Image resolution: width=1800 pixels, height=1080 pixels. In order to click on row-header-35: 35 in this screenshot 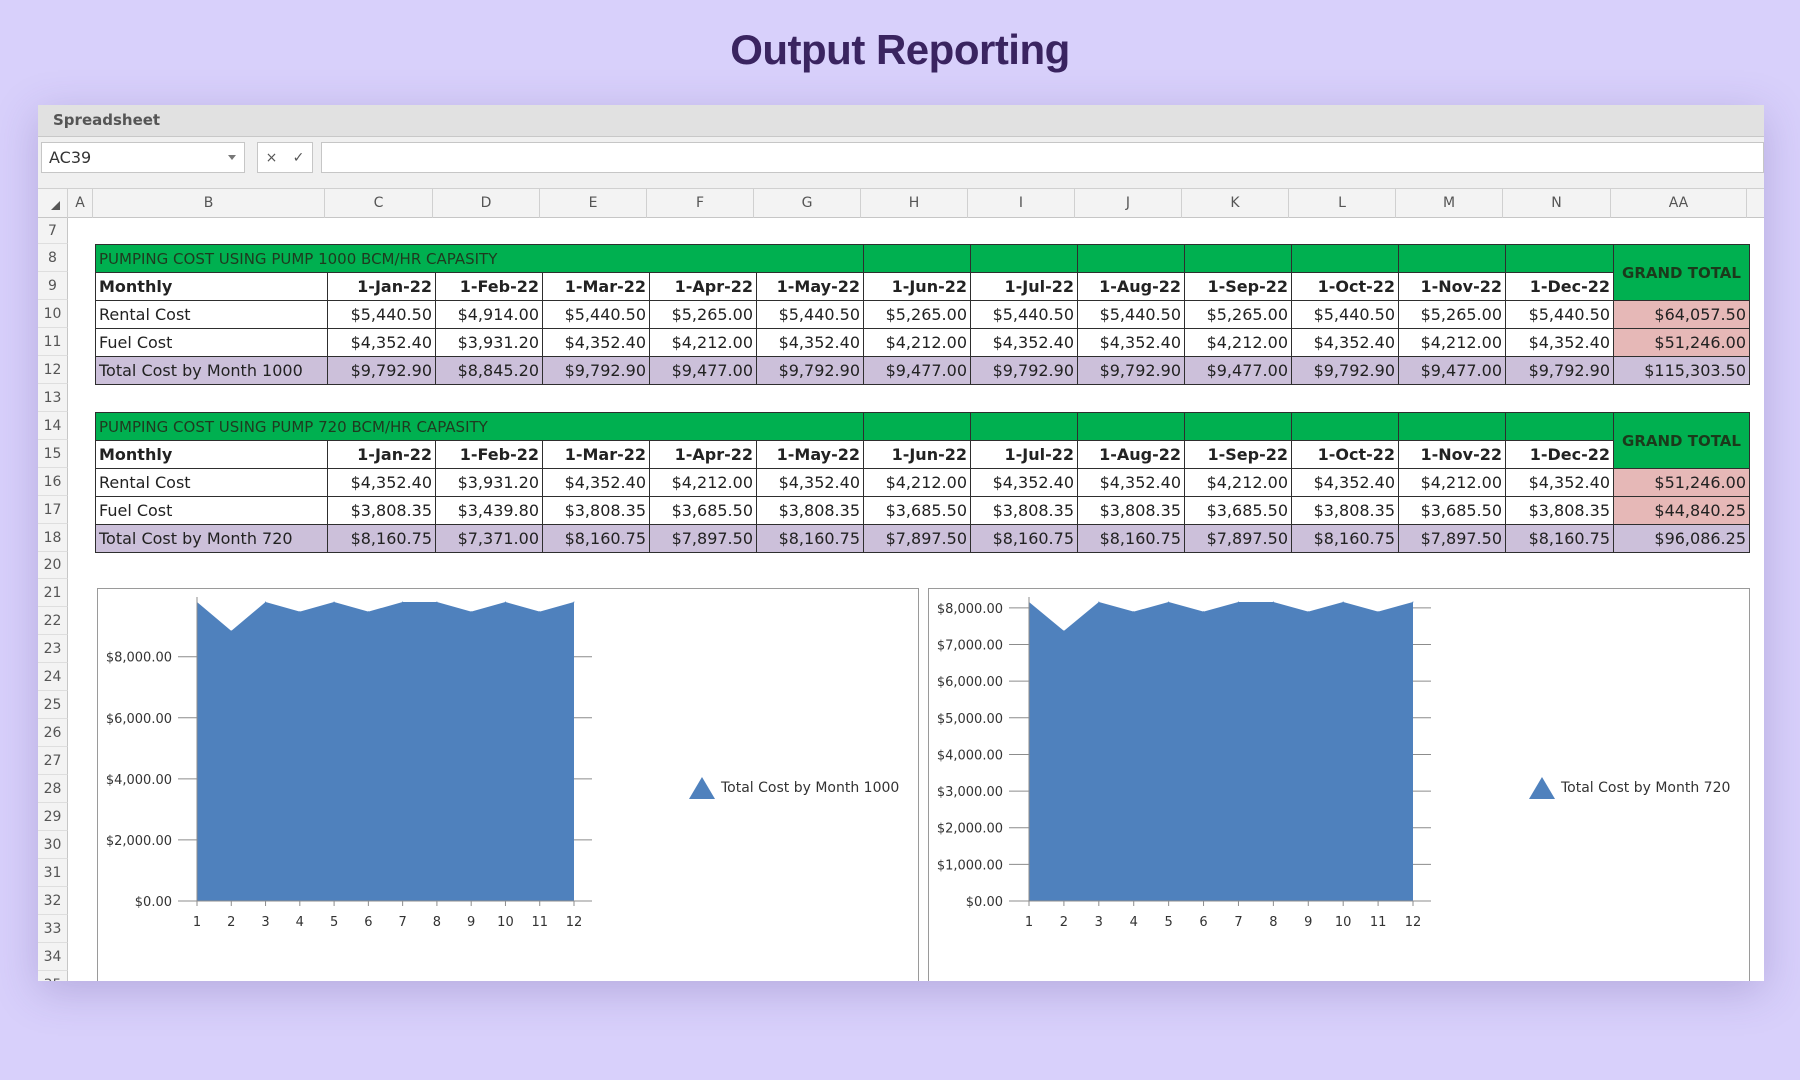, I will do `click(53, 976)`.